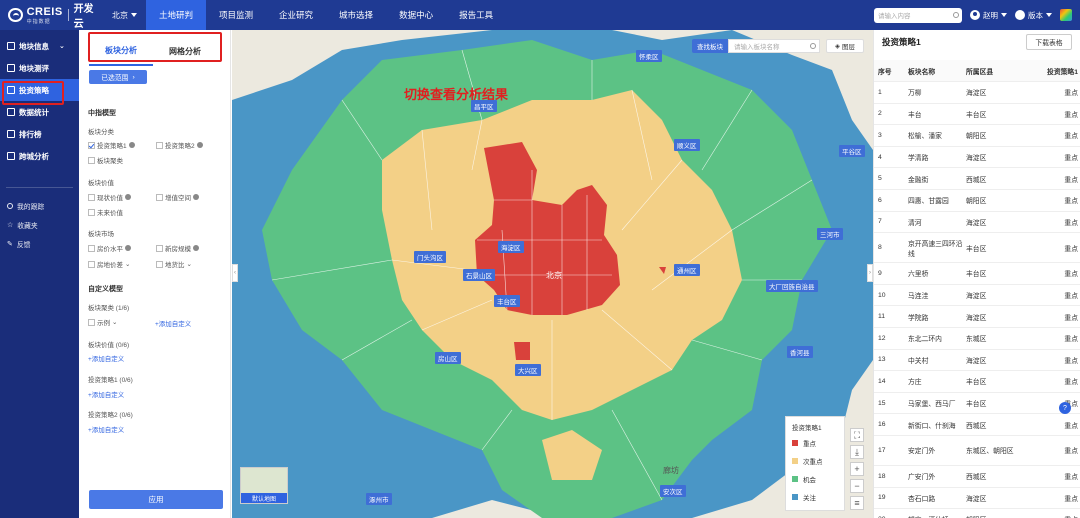  Describe the element at coordinates (857, 435) in the screenshot. I see `fullscreen-icon: ⛶` at that location.